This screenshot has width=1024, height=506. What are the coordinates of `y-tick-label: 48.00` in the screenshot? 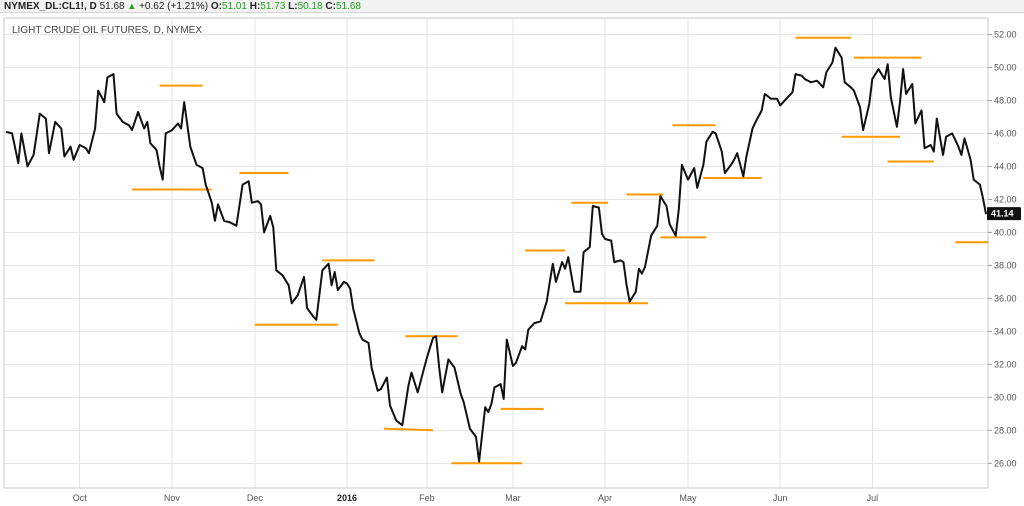 It's located at (1005, 100).